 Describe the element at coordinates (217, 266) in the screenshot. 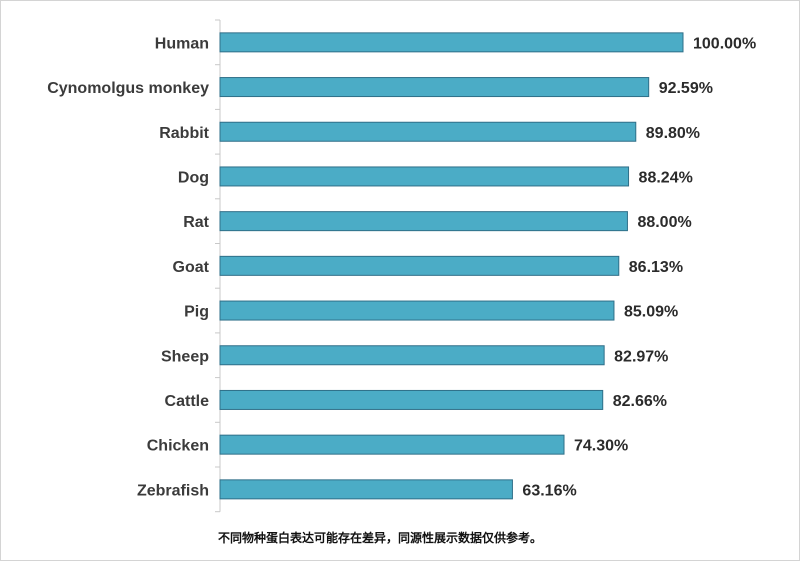

I see `axis-ticks` at that location.